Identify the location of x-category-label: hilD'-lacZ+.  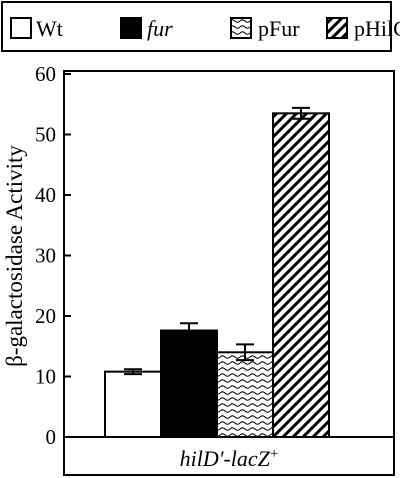
(229, 458).